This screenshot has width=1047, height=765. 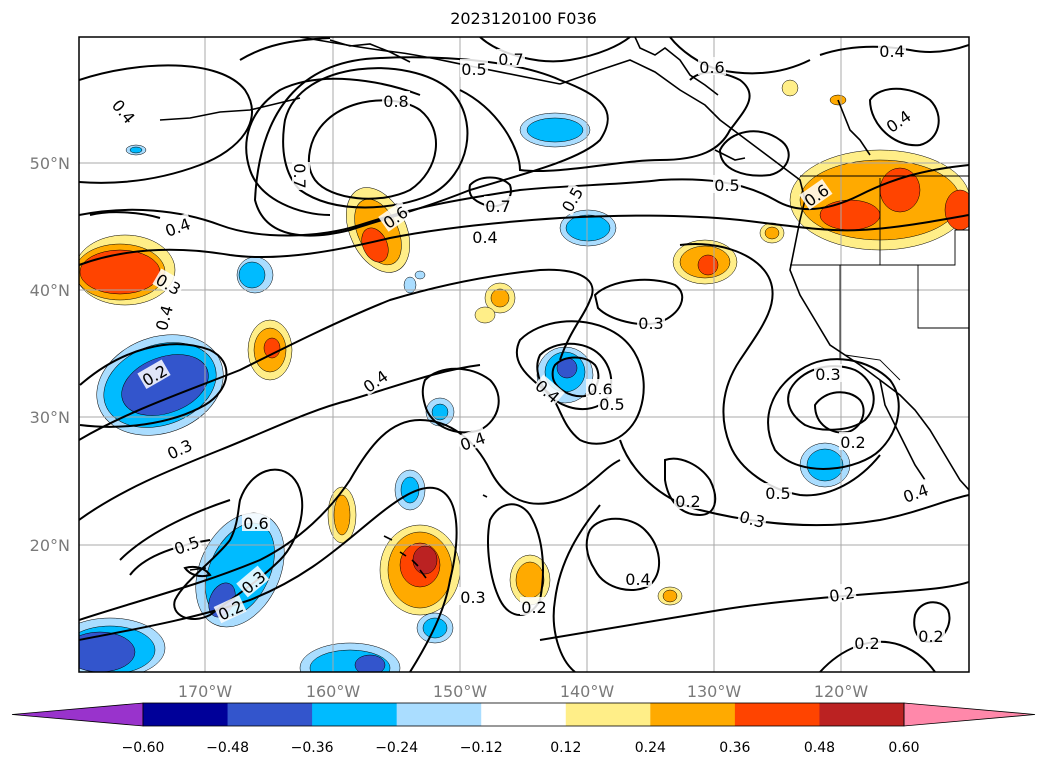 What do you see at coordinates (227, 748) in the screenshot?
I see `colorbar-tick: −0.48` at bounding box center [227, 748].